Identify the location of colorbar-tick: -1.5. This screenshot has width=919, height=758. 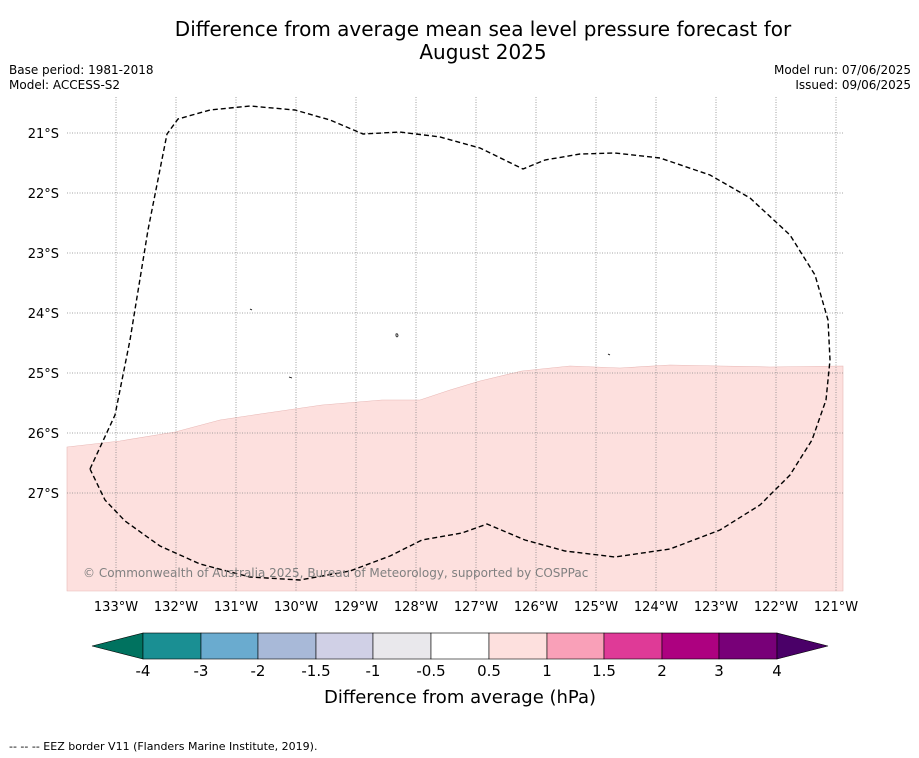
(315, 671).